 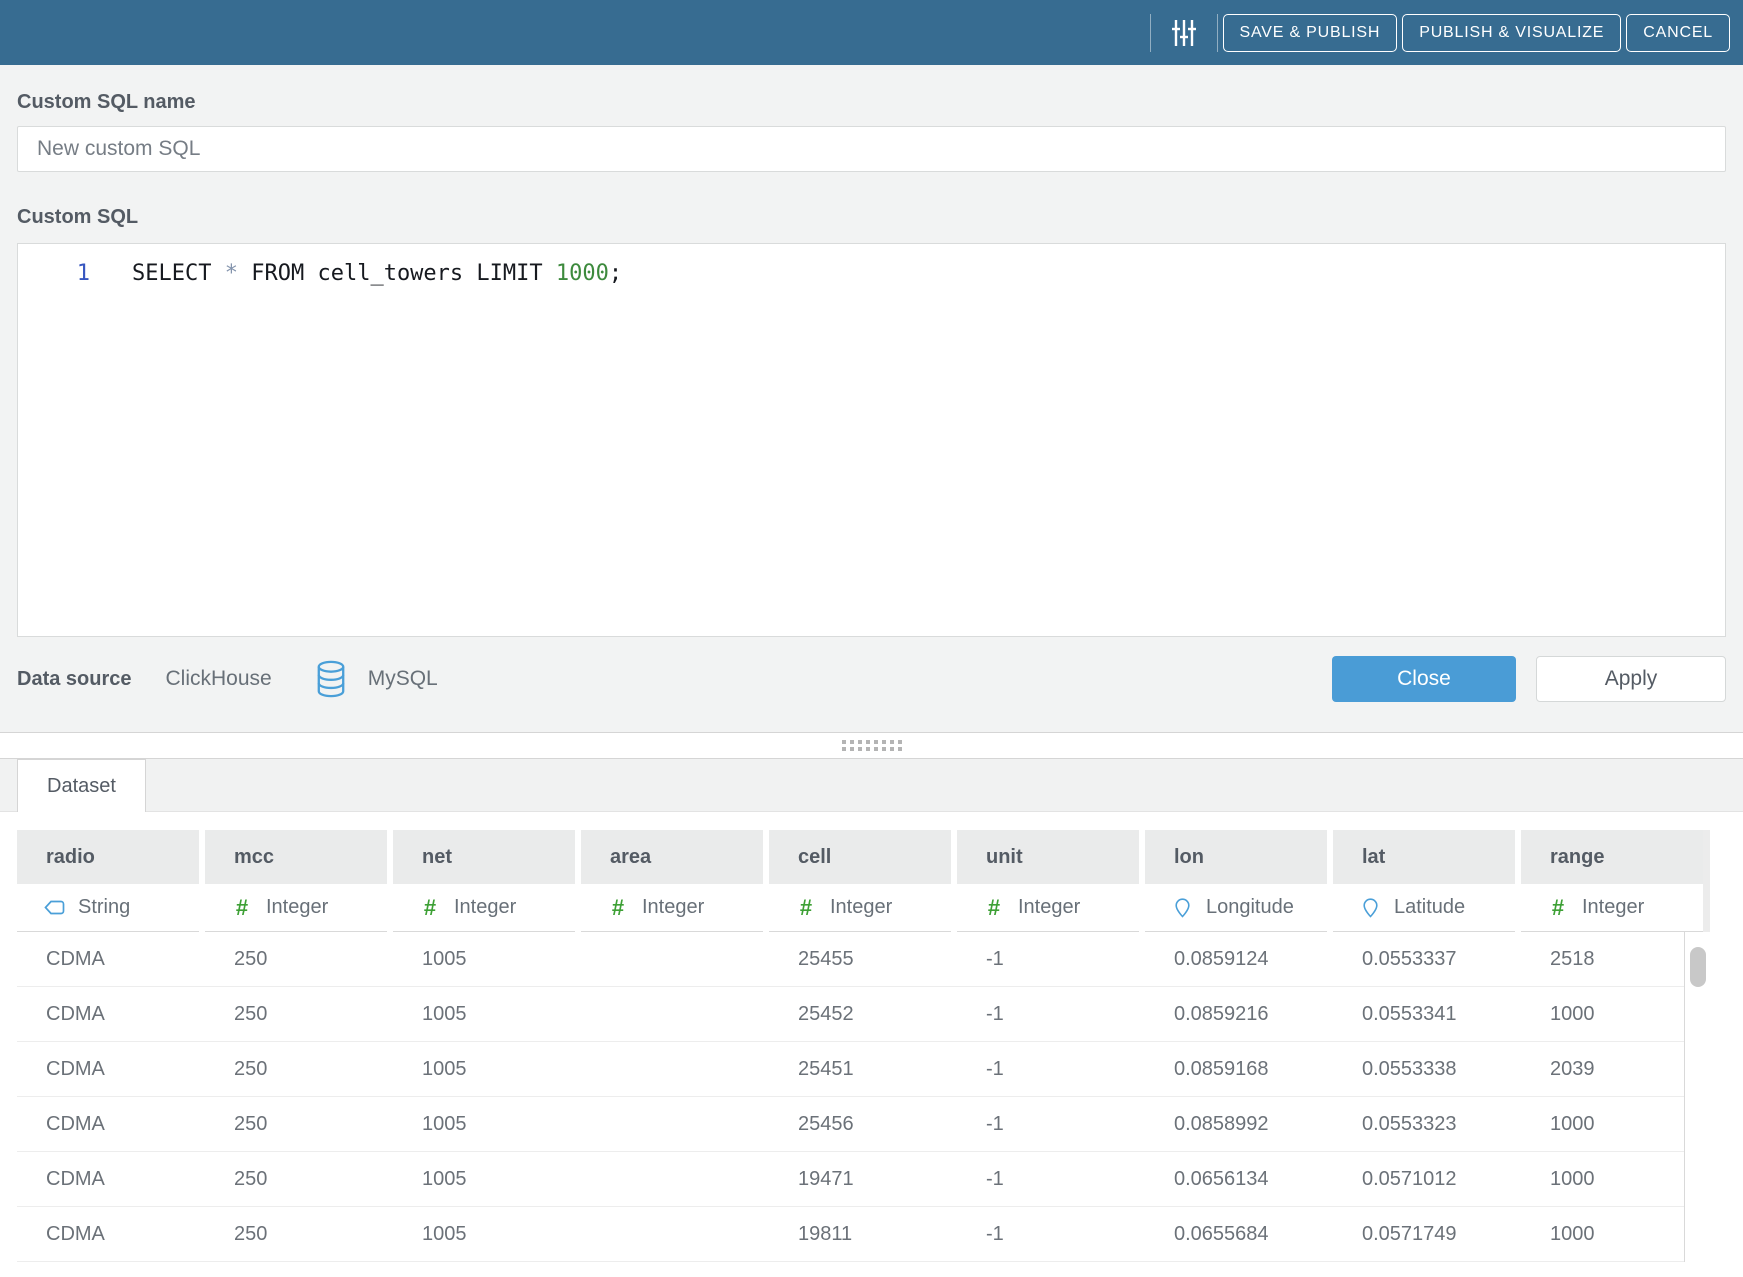 I want to click on save-and-publish-button: SAVE & PUBLISH, so click(x=1310, y=32).